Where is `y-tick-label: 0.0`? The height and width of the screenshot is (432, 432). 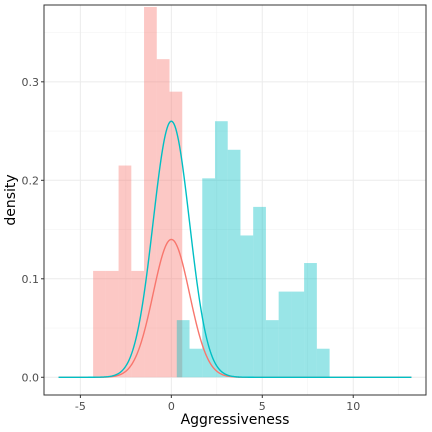
y-tick-label: 0.0 is located at coordinates (31, 377).